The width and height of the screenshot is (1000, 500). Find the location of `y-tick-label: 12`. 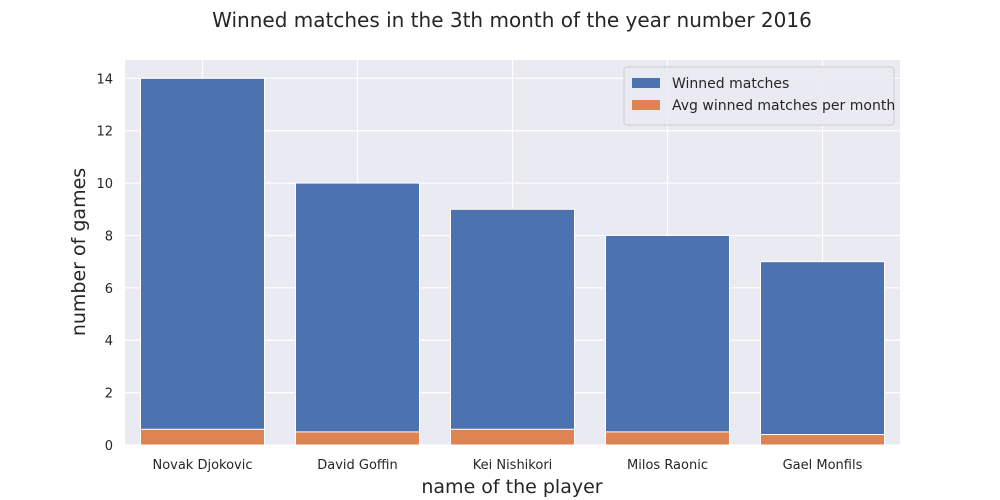

y-tick-label: 12 is located at coordinates (104, 132).